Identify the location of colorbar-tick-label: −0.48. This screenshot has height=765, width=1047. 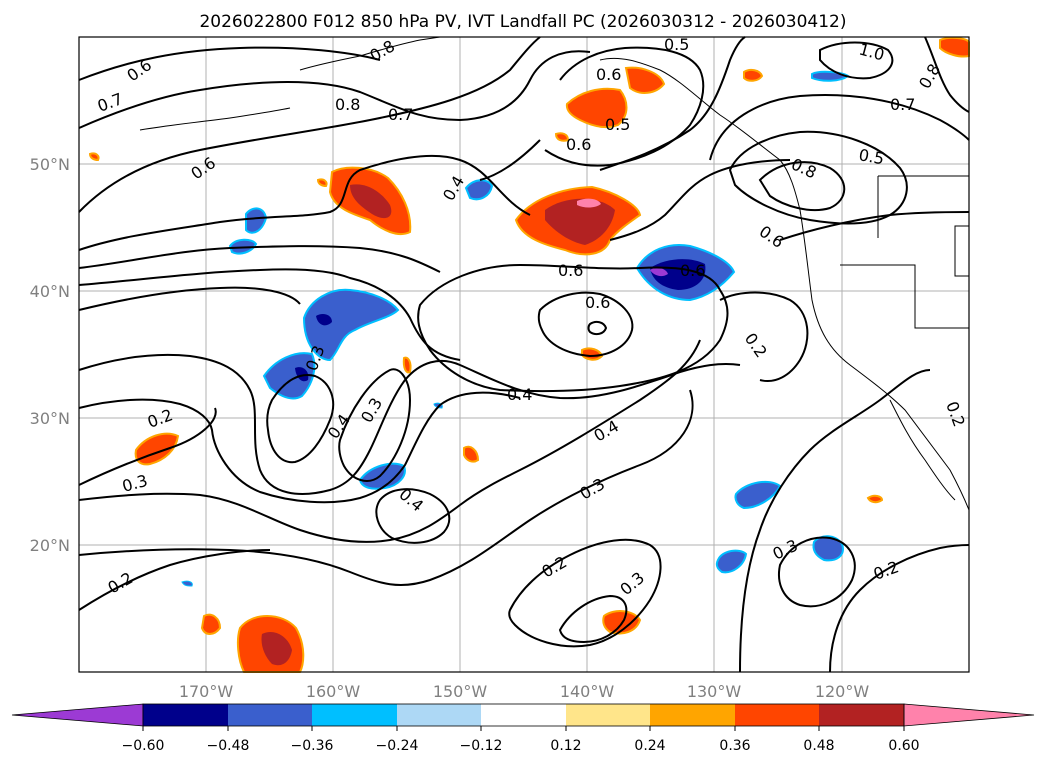
(228, 746).